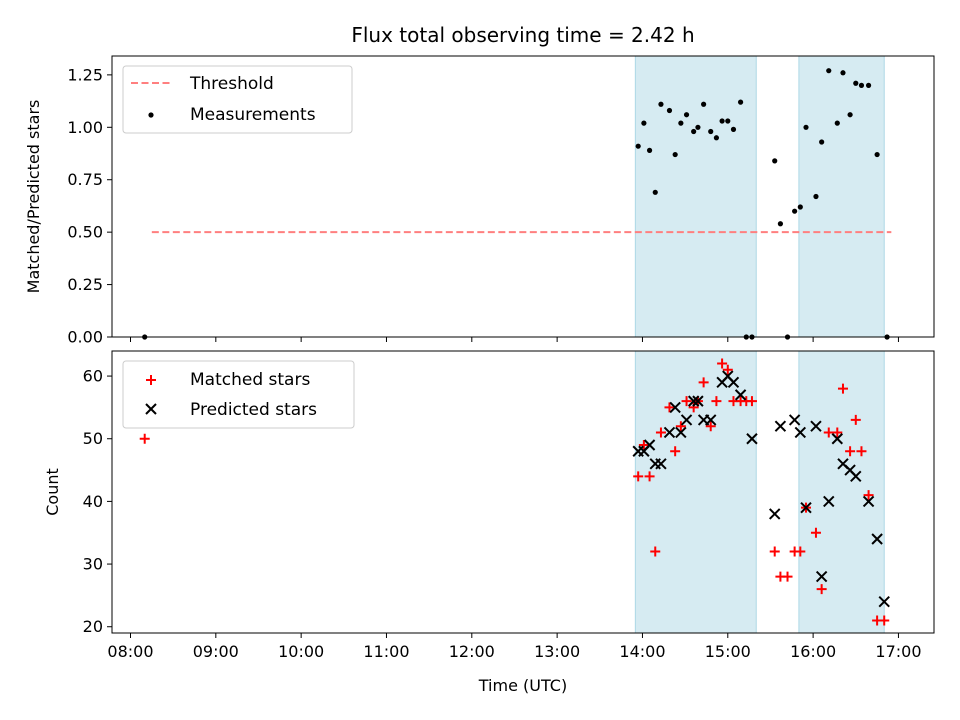 Image resolution: width=960 pixels, height=720 pixels. What do you see at coordinates (151, 380) in the screenshot?
I see `legend-matched-swatch` at bounding box center [151, 380].